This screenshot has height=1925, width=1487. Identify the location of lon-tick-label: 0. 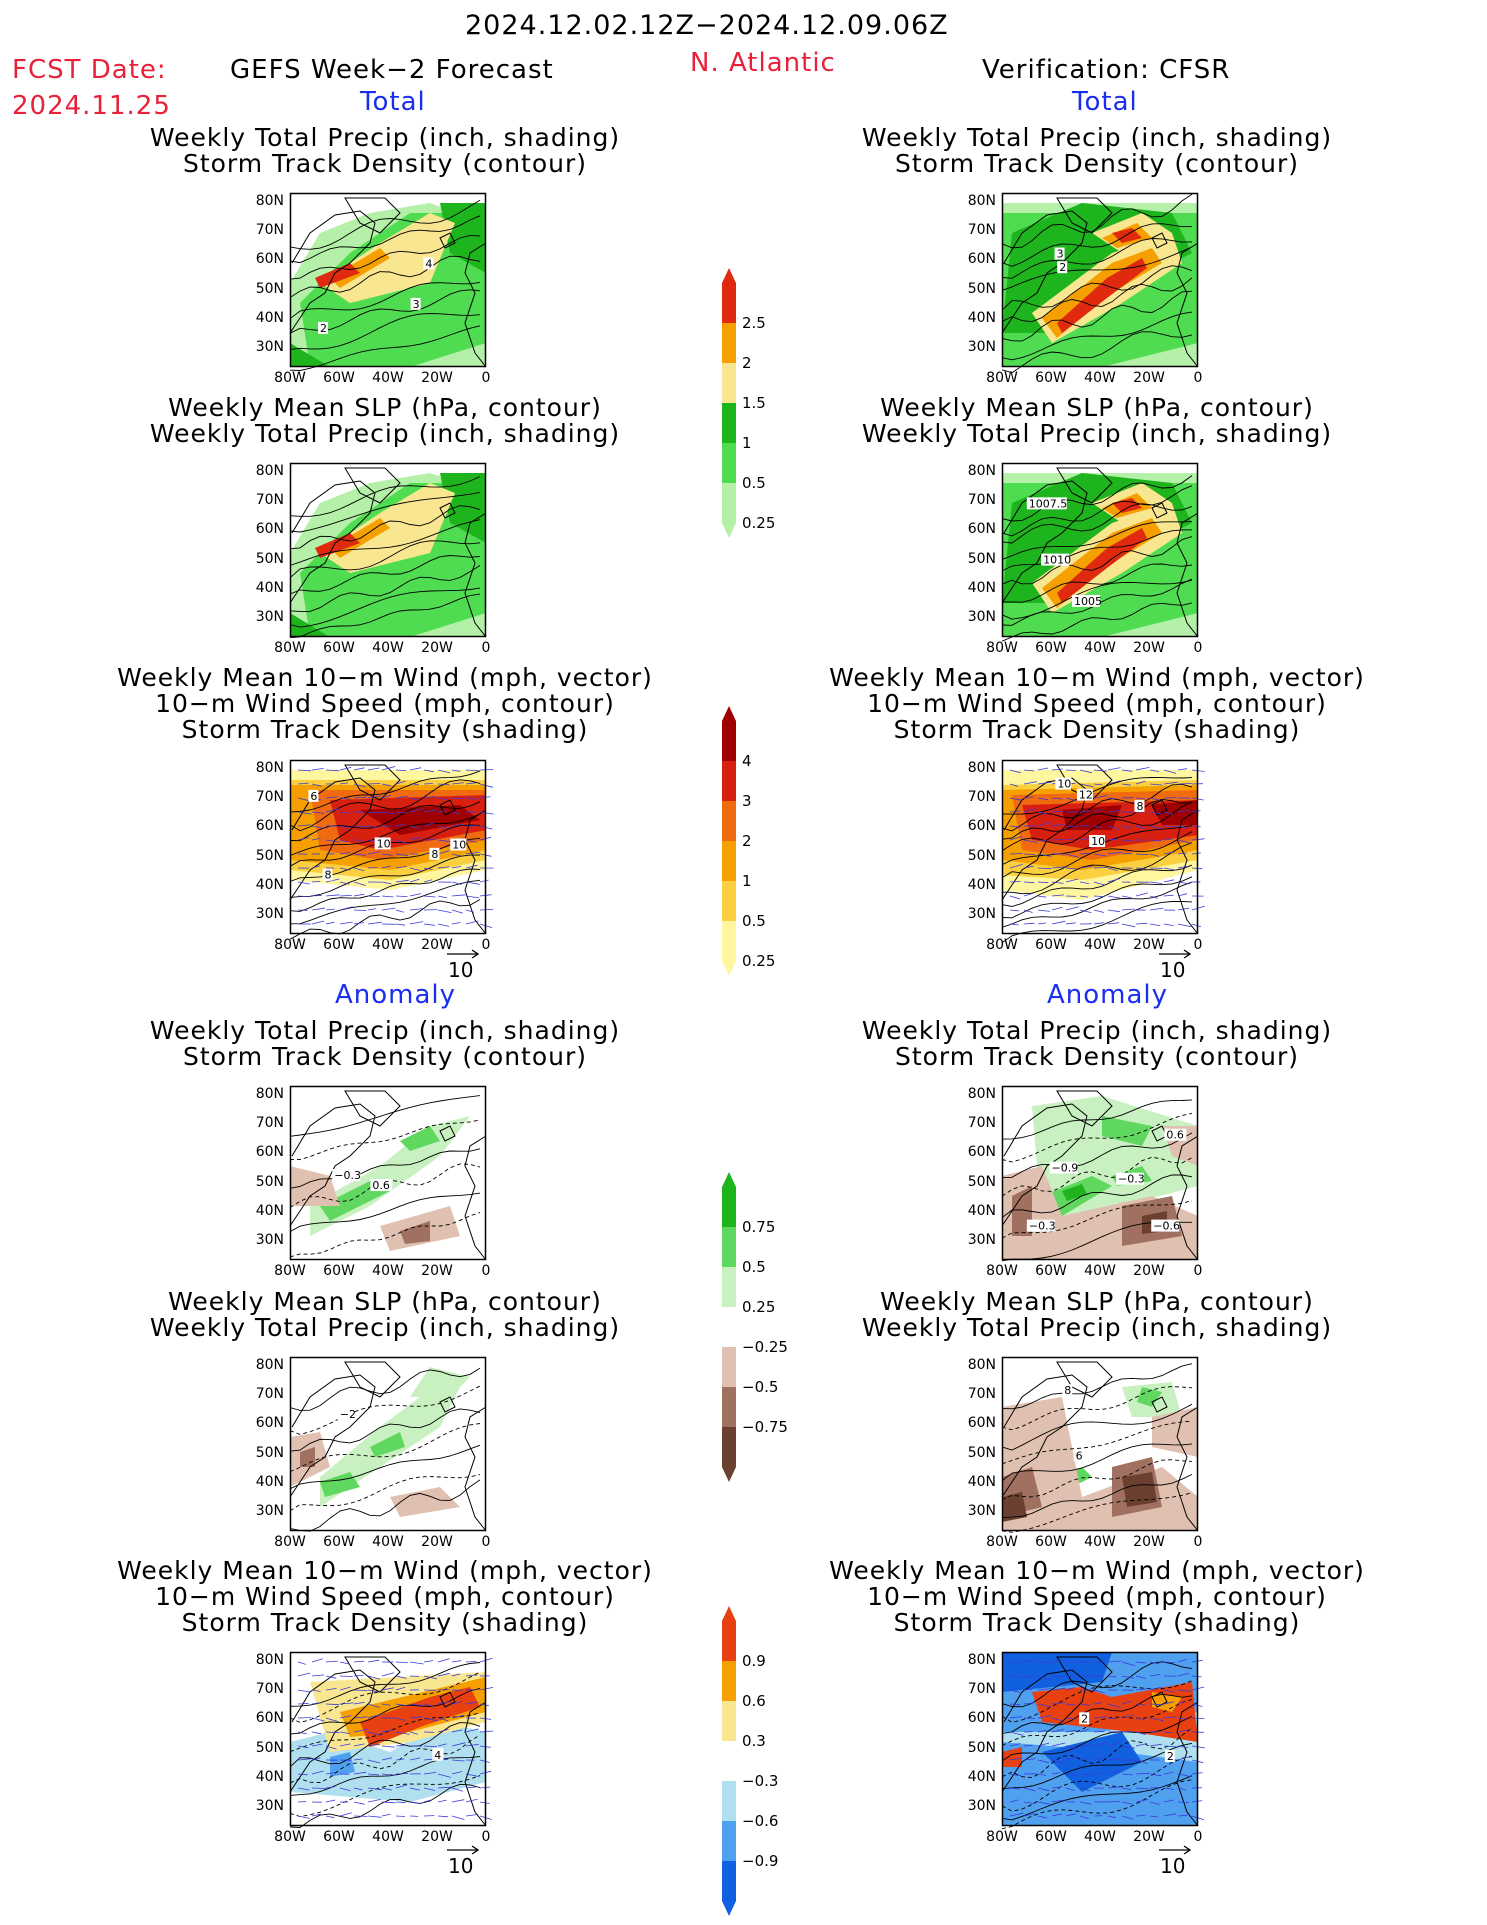
(1198, 378).